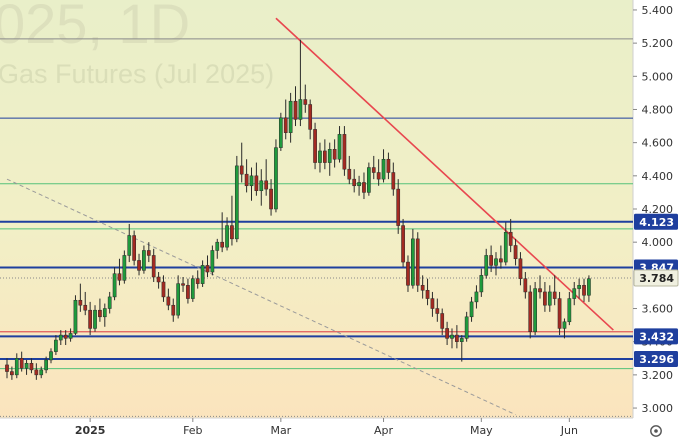 The image size is (680, 442). What do you see at coordinates (658, 375) in the screenshot?
I see `y-tick-label: 3.200` at bounding box center [658, 375].